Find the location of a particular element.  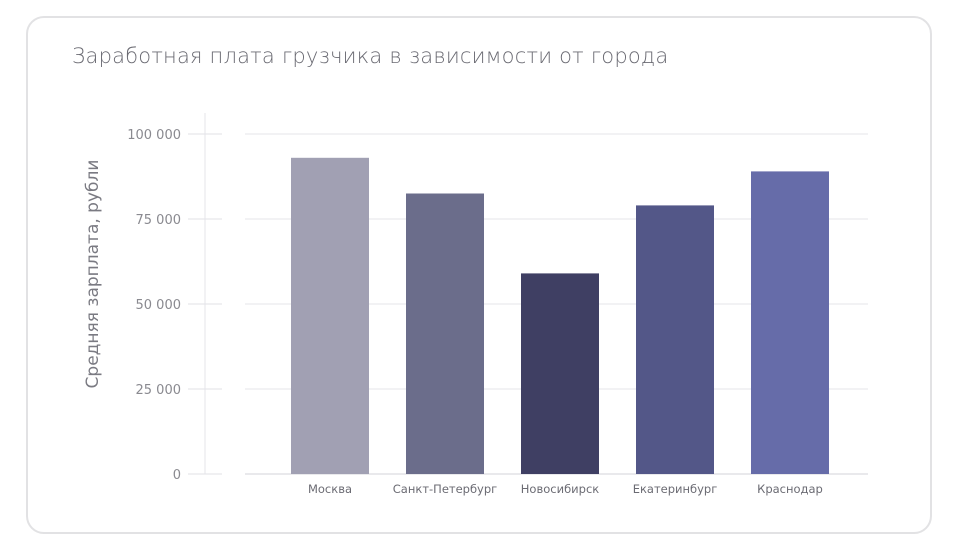

x-tick-label: Москва is located at coordinates (330, 489).